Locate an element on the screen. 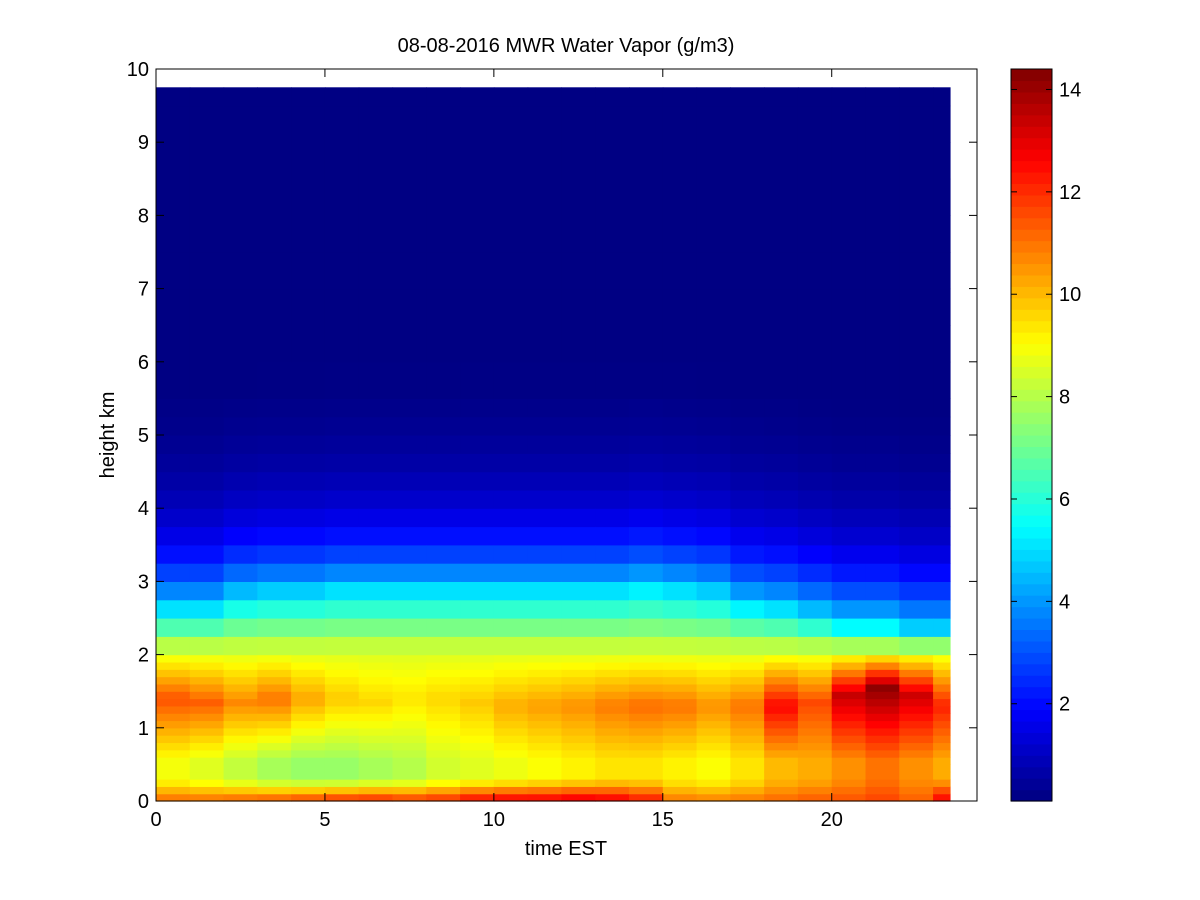 The width and height of the screenshot is (1200, 900). y-tick-label: 6 is located at coordinates (143, 363).